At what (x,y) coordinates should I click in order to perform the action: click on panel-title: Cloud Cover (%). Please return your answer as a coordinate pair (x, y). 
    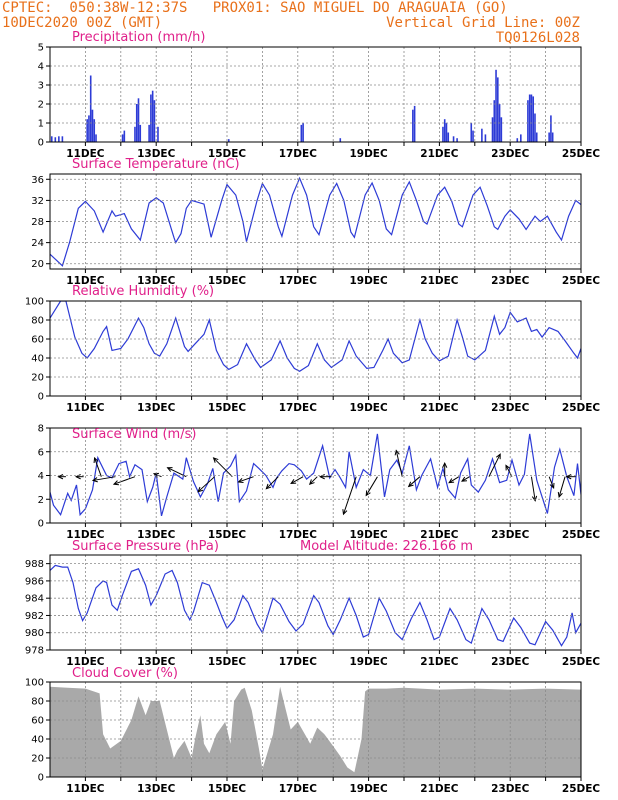
    Looking at the image, I should click on (125, 673).